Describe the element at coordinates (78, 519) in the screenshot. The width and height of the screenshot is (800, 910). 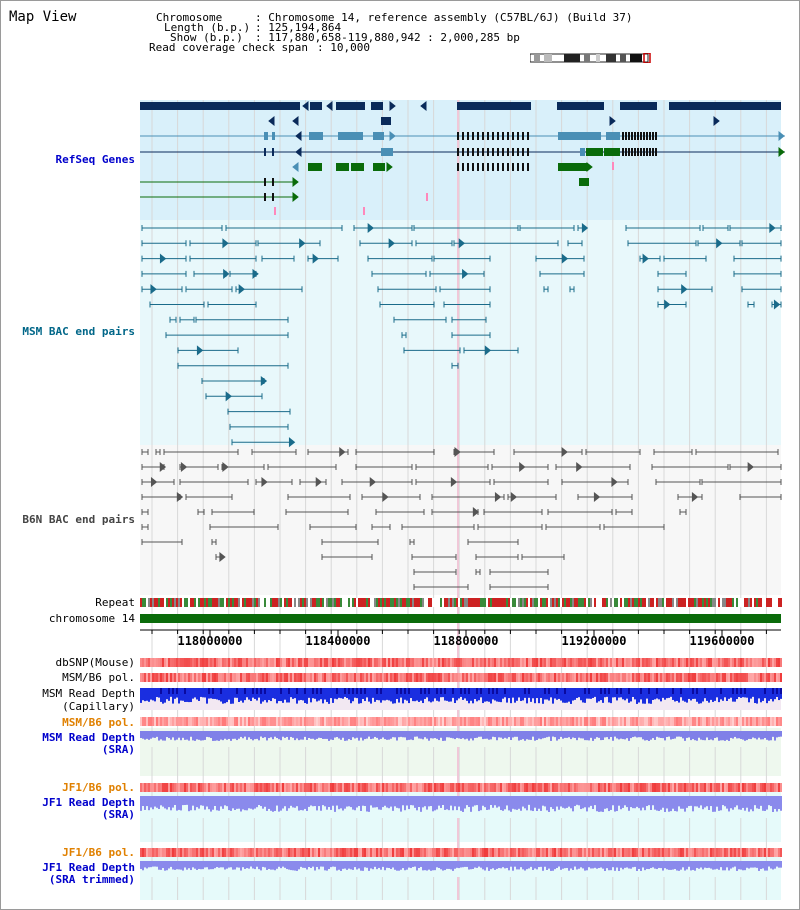
I see `b6n-bac-label: B6N BAC end pairs` at that location.